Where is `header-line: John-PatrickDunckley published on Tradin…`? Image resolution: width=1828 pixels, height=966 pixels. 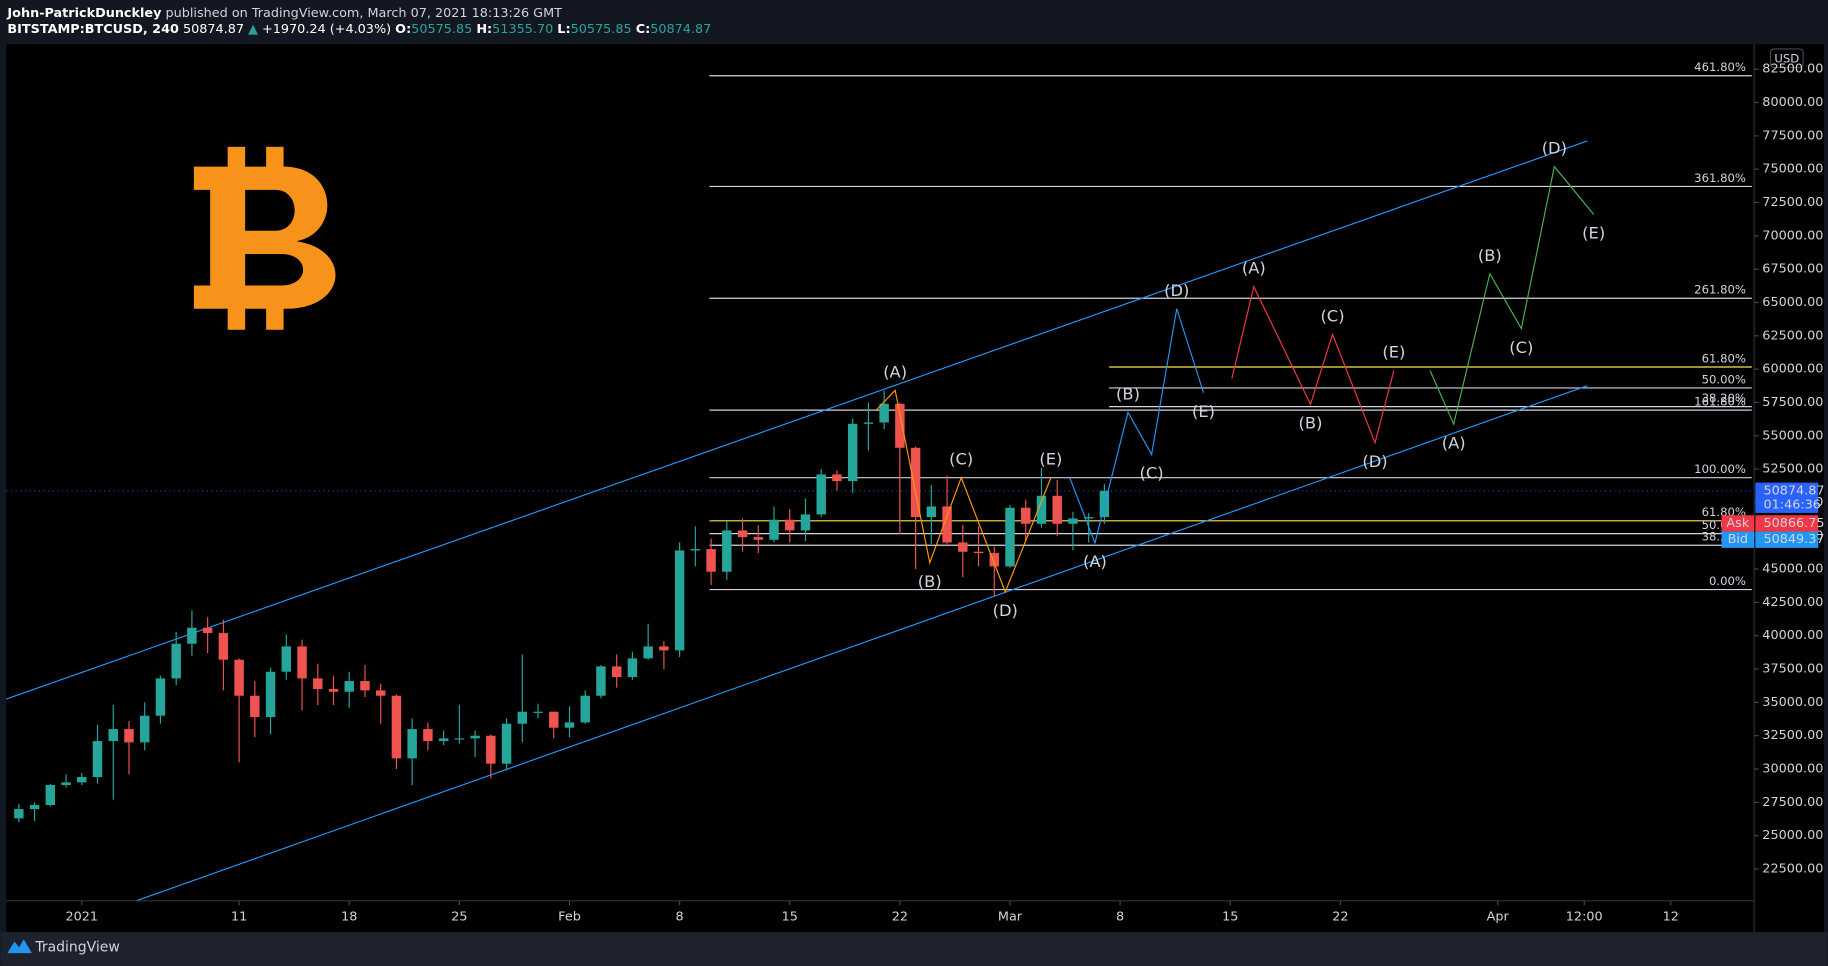
header-line: John-PatrickDunckley published on Tradin… is located at coordinates (284, 12).